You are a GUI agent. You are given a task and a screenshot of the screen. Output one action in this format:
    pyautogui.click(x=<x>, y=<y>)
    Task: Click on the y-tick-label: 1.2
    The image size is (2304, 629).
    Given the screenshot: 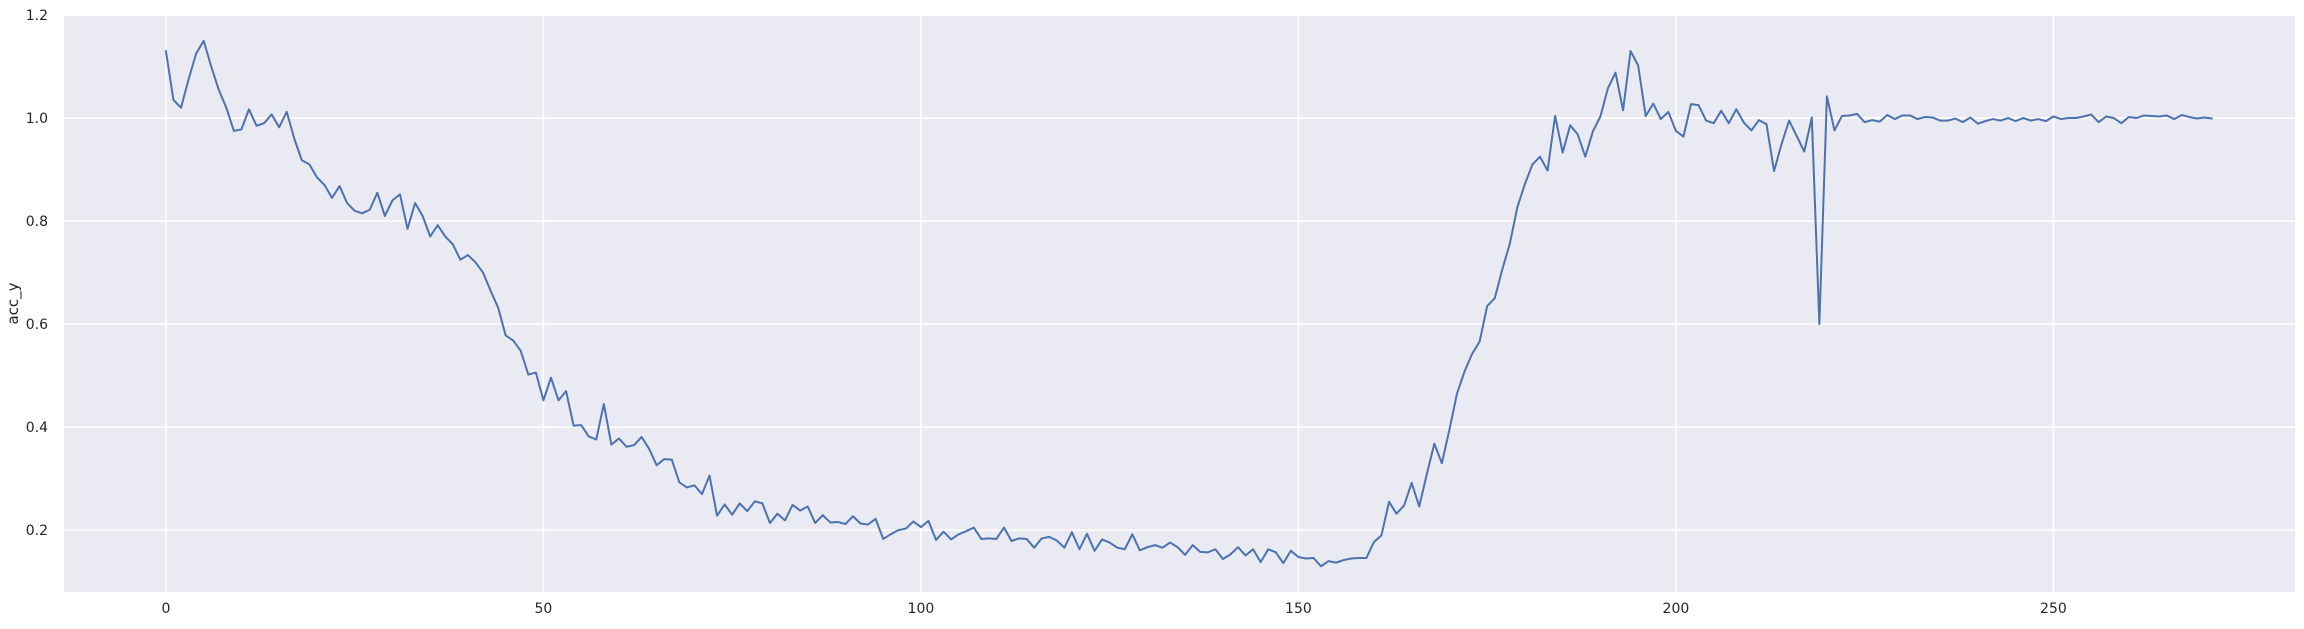 What is the action you would take?
    pyautogui.click(x=37, y=16)
    